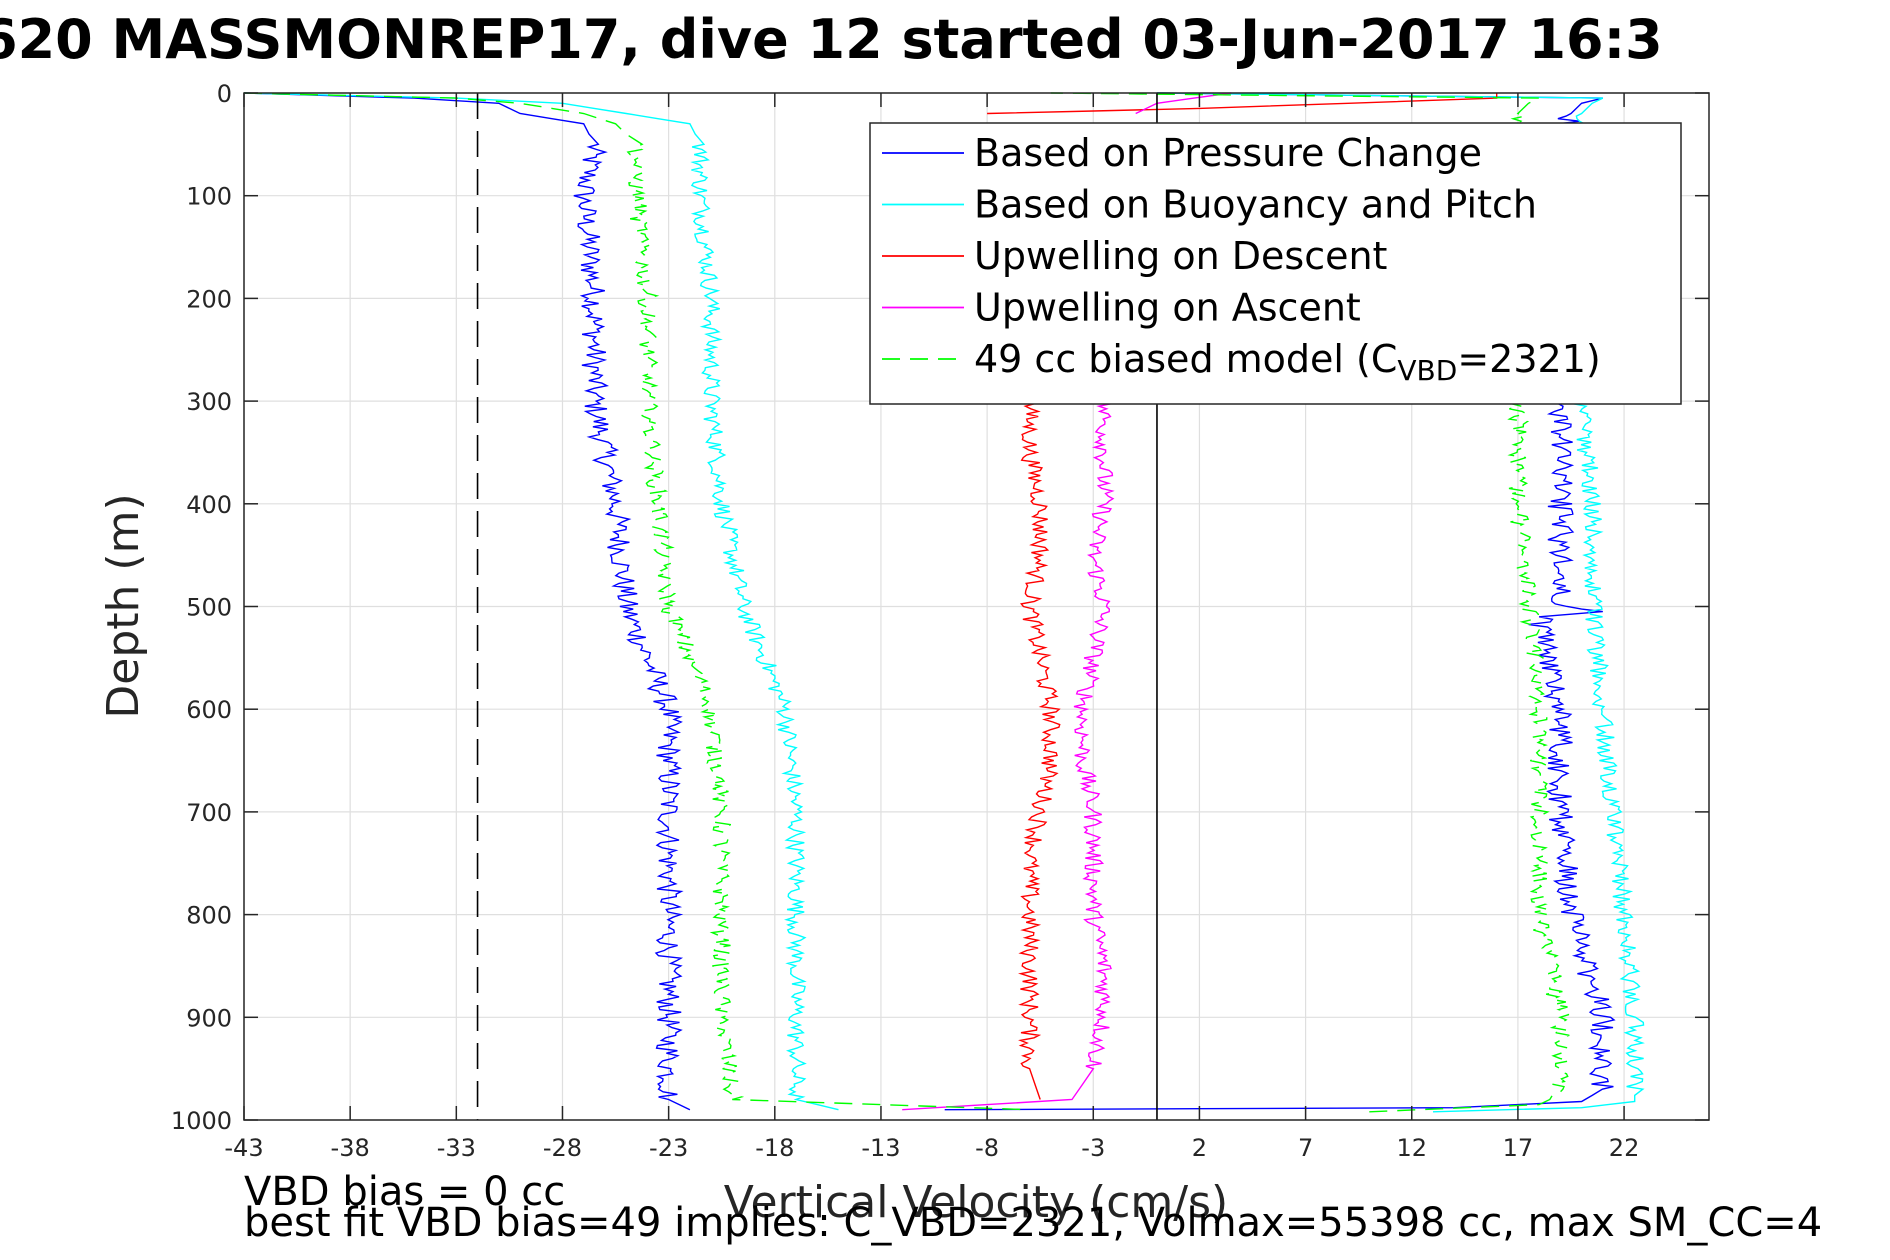 The width and height of the screenshot is (1890, 1260). What do you see at coordinates (1287, 362) in the screenshot?
I see `legend-label-model: 49 cc biased model (CVBD=2321)` at bounding box center [1287, 362].